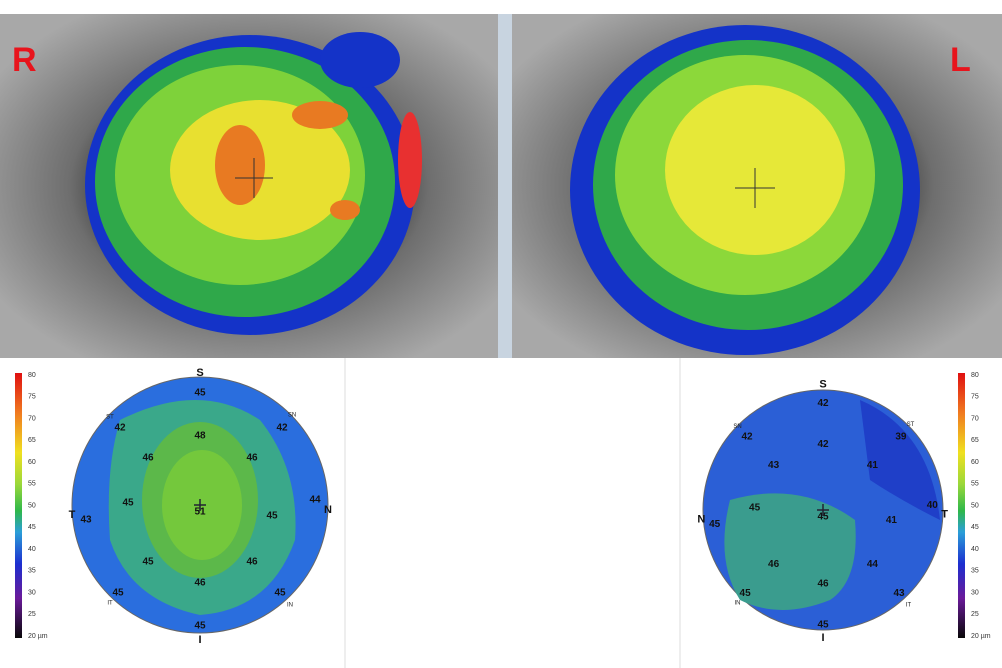 The height and width of the screenshot is (668, 1002). What do you see at coordinates (200, 436) in the screenshot?
I see `thickness-value: 48` at bounding box center [200, 436].